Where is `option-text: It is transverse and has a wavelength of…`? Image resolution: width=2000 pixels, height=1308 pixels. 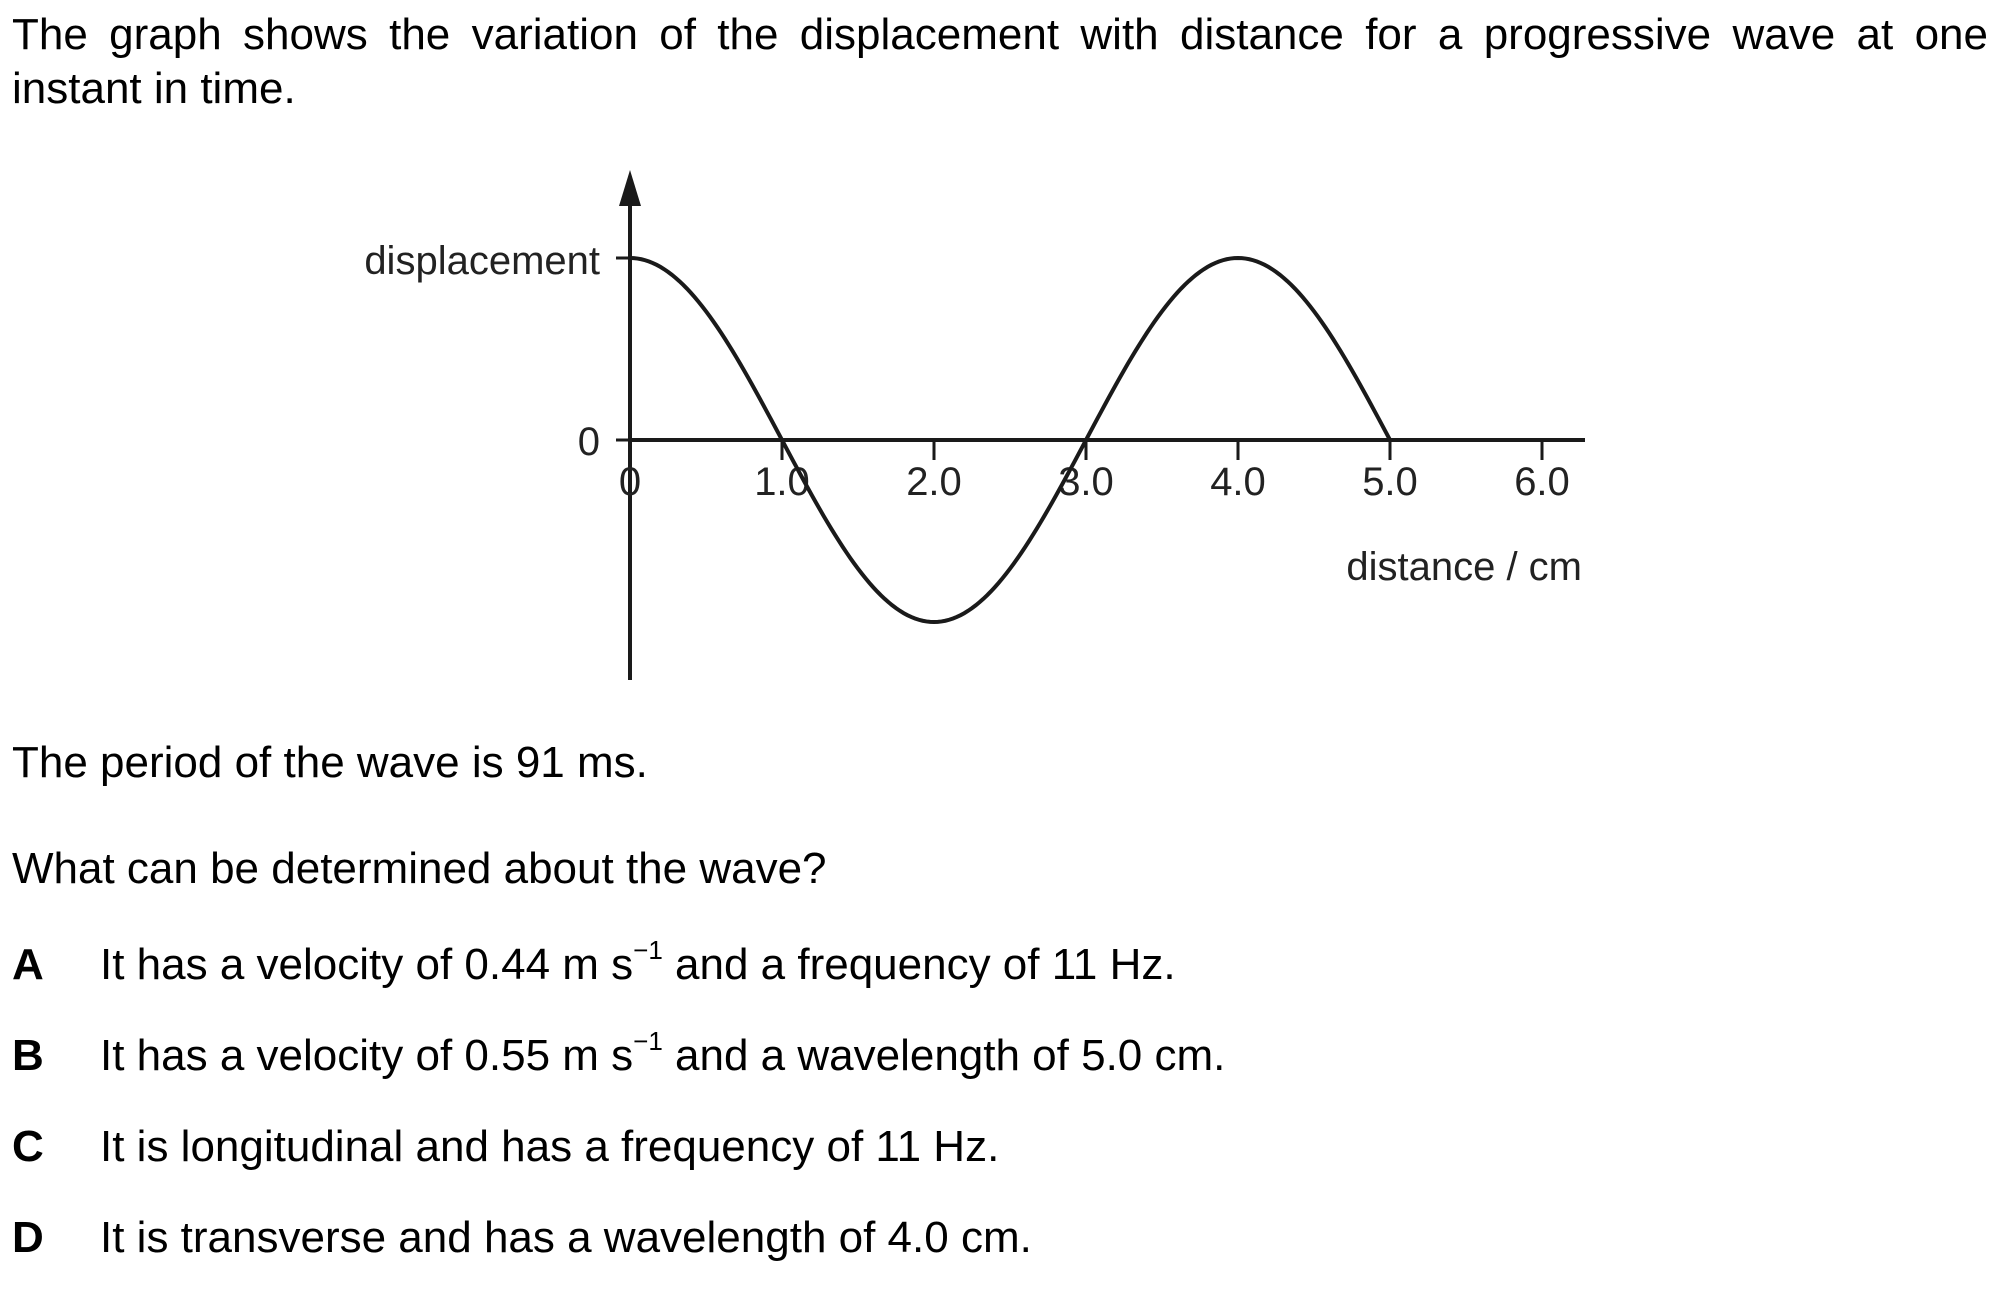 option-text: It is transverse and has a wavelength of… is located at coordinates (566, 1237).